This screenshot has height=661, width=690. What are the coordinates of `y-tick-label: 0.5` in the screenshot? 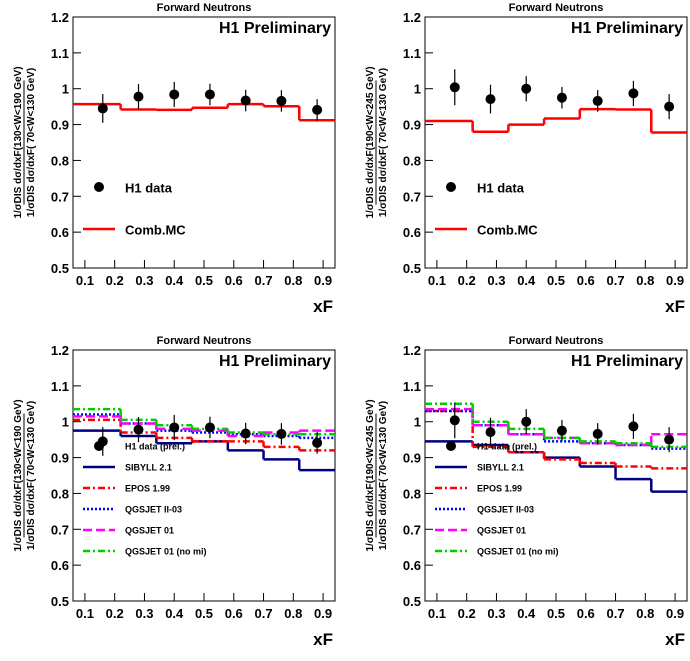 It's located at (412, 268).